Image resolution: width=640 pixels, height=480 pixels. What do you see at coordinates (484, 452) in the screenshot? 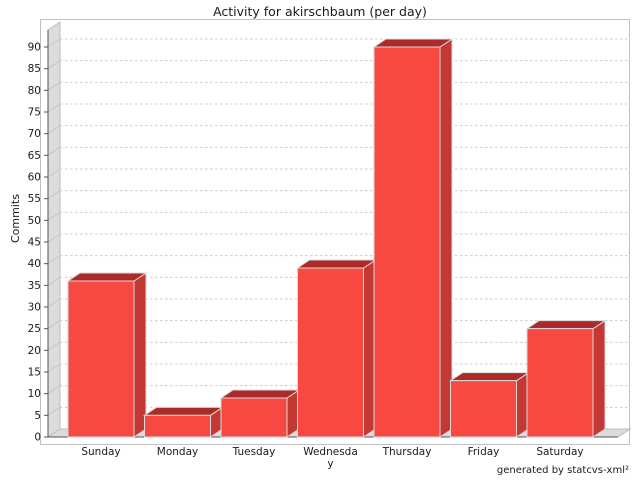
I see `x-label-friday: Friday` at bounding box center [484, 452].